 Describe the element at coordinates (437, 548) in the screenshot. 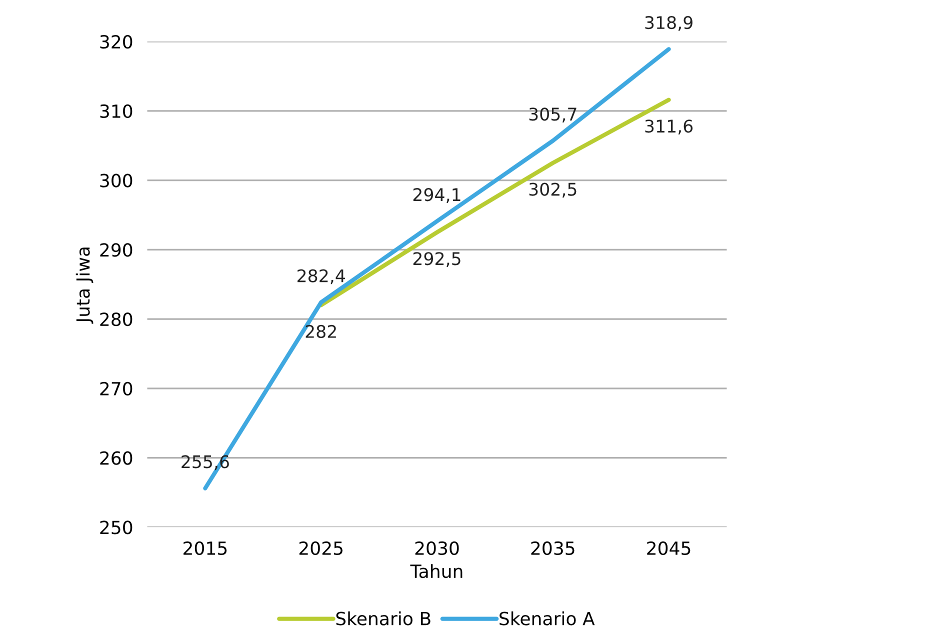

I see `x-tick-label: 2030` at that location.